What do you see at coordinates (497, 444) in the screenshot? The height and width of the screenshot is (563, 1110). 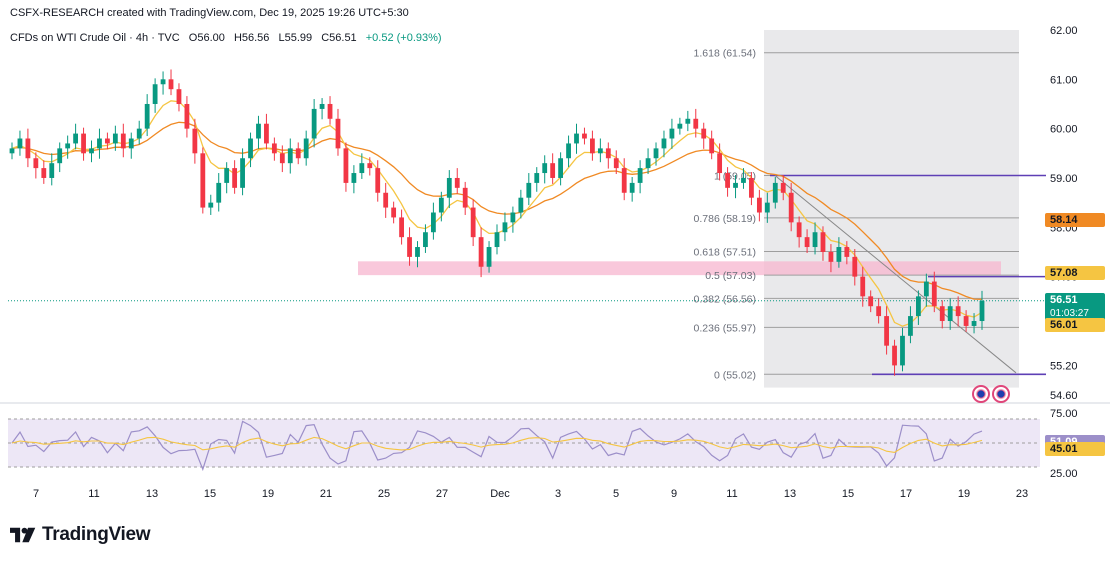 I see `rsi-ma-line` at bounding box center [497, 444].